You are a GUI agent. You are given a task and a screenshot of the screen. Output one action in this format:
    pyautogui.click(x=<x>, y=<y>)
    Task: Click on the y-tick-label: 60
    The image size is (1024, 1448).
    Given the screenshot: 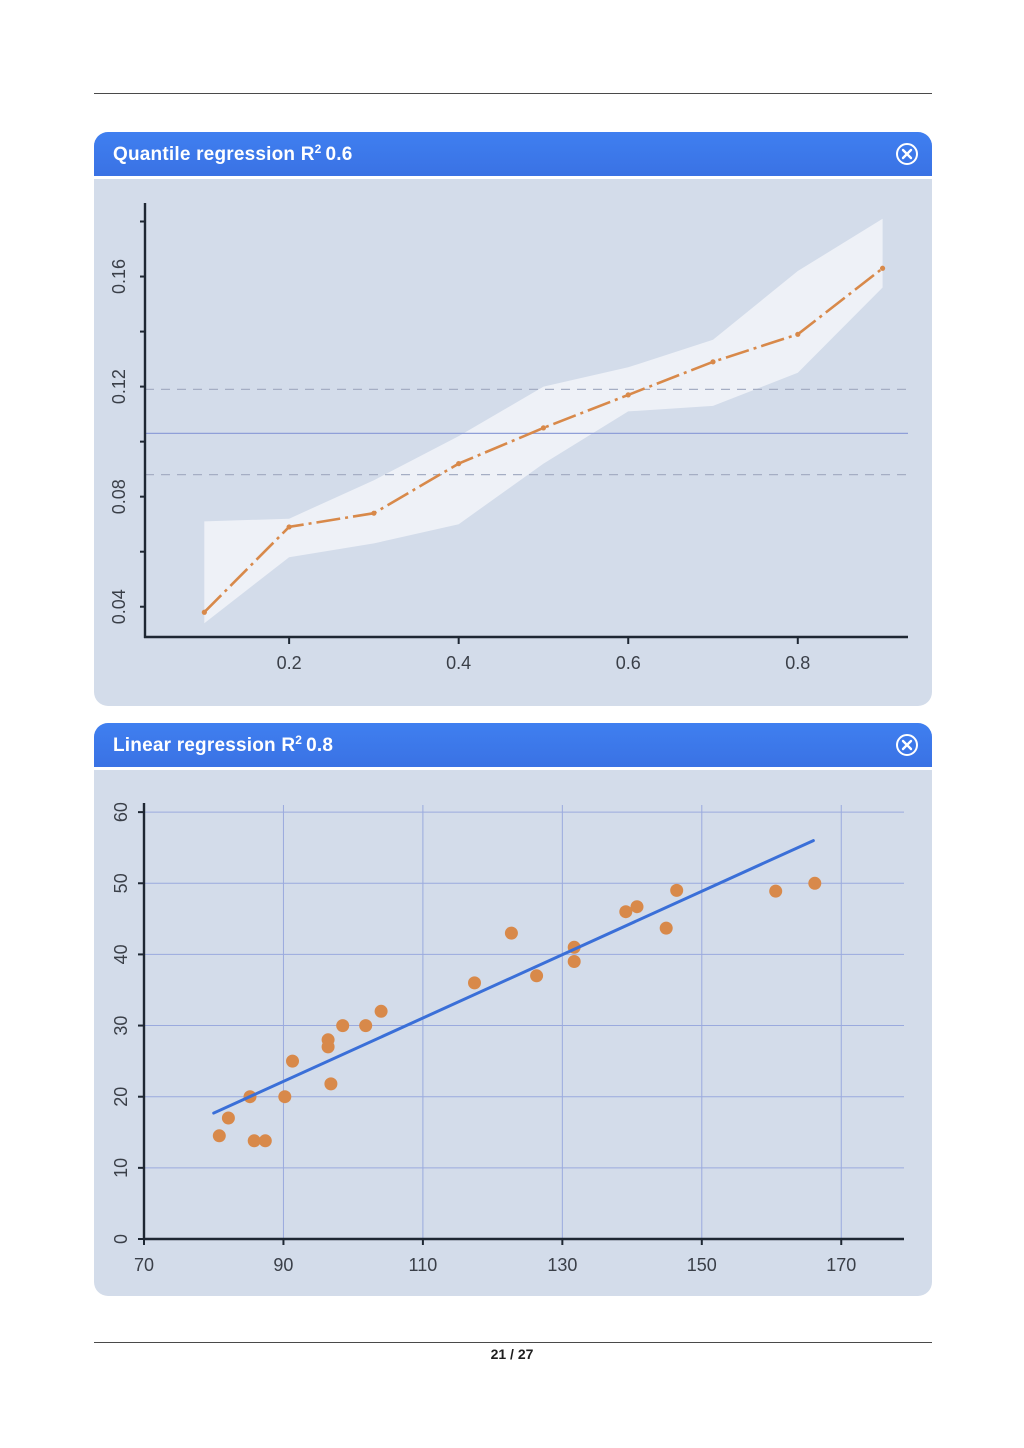 What is the action you would take?
    pyautogui.click(x=121, y=812)
    